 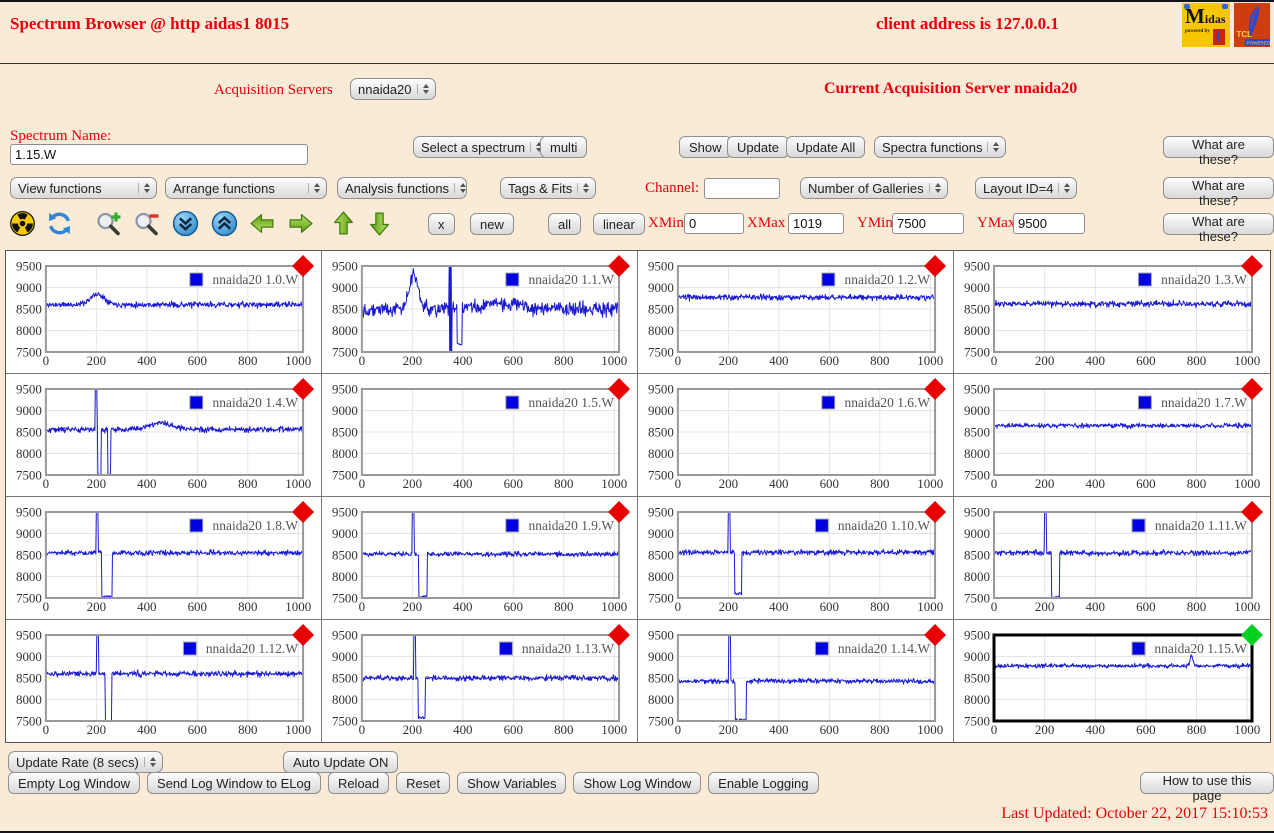 I want to click on all-button: all, so click(x=565, y=224).